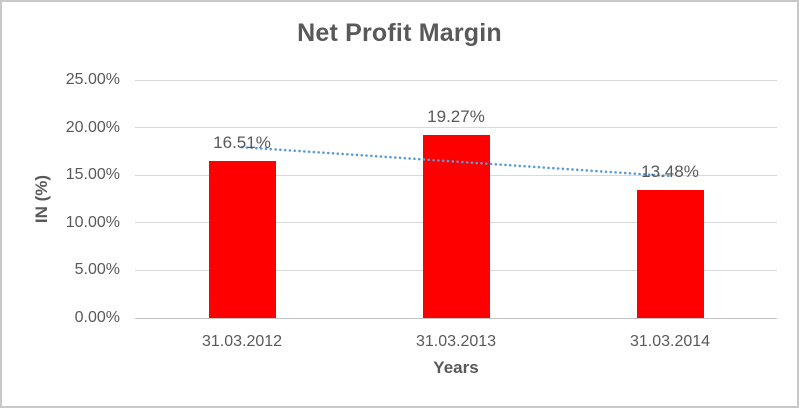 This screenshot has height=408, width=799. Describe the element at coordinates (97, 317) in the screenshot. I see `y-tick-label: 0.00%` at that location.